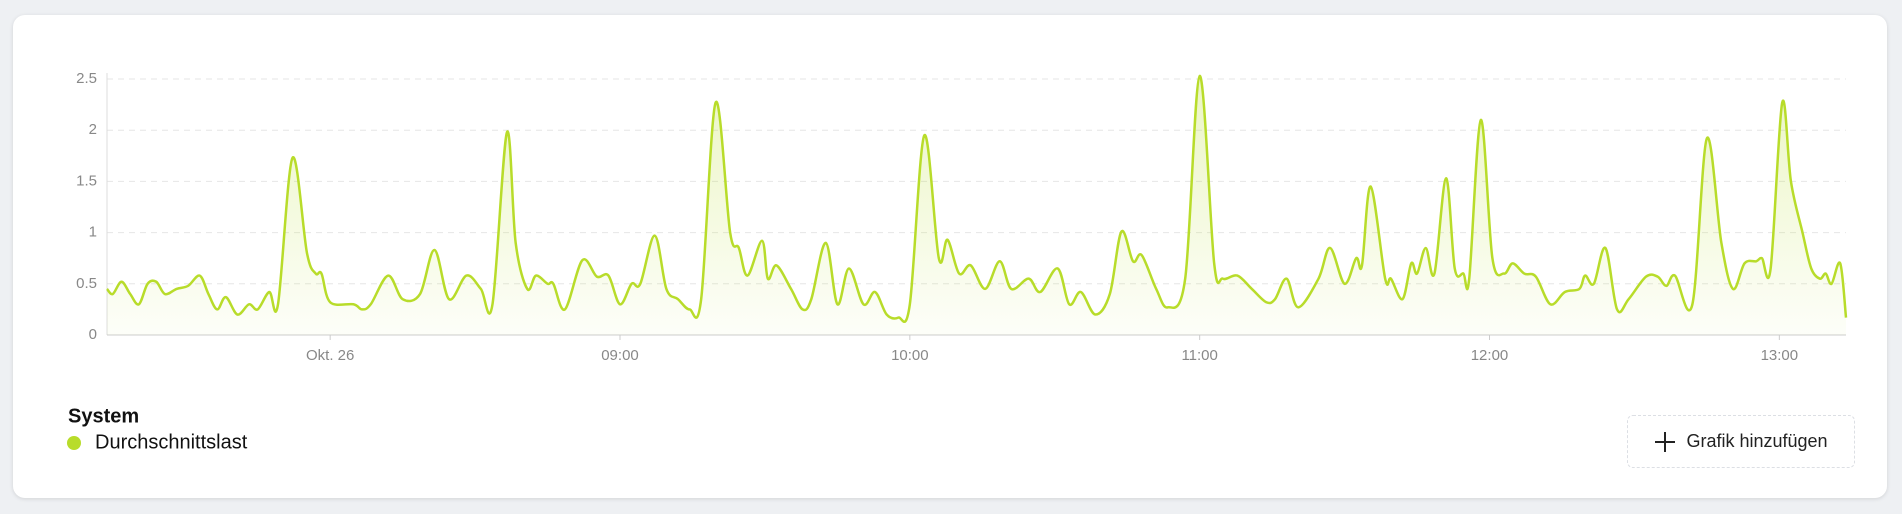  What do you see at coordinates (1665, 441) in the screenshot?
I see `plus-icon` at bounding box center [1665, 441].